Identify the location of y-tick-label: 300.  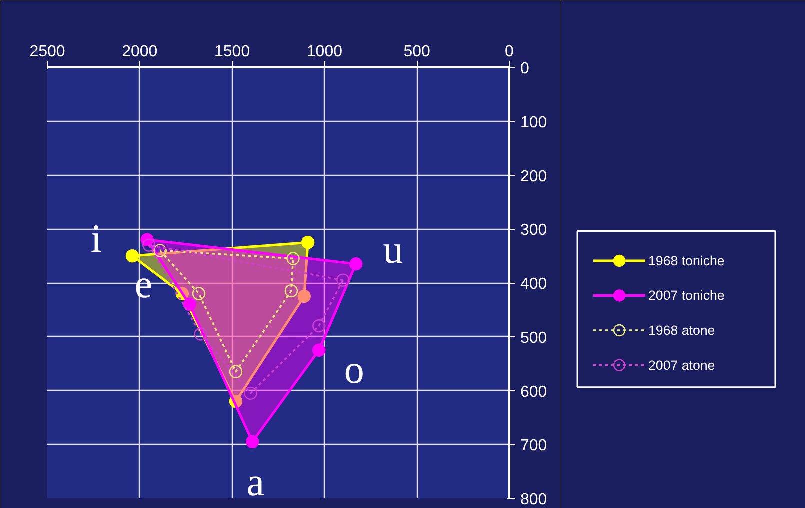
(534, 231).